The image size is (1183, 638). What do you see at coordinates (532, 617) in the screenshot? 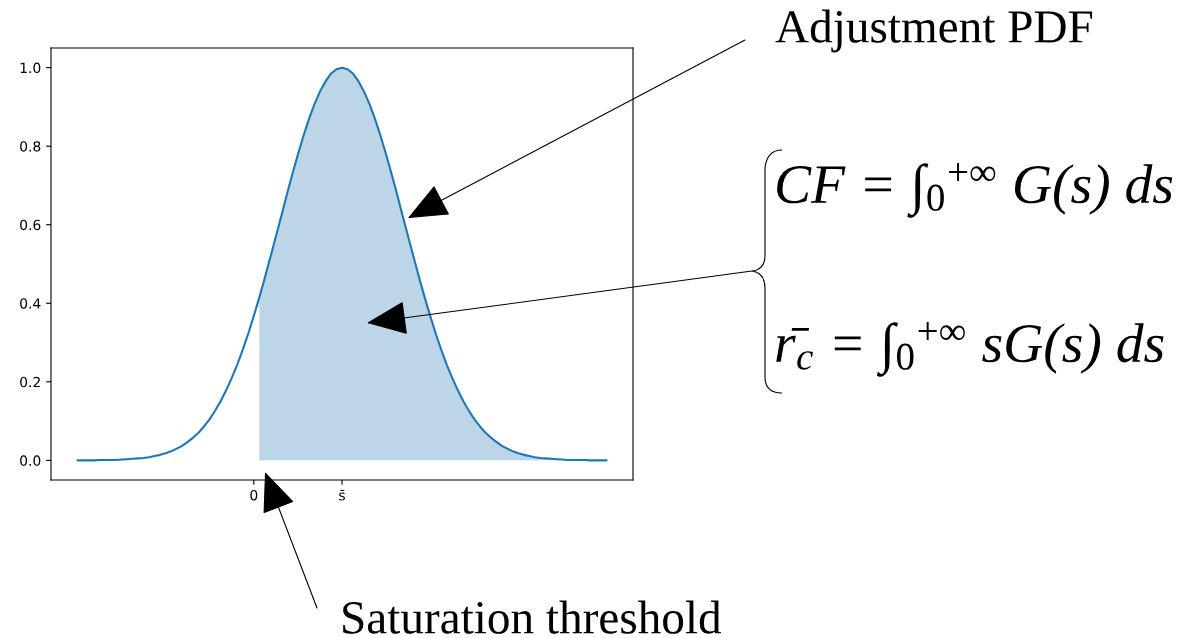
I see `text: Saturation threshold` at bounding box center [532, 617].